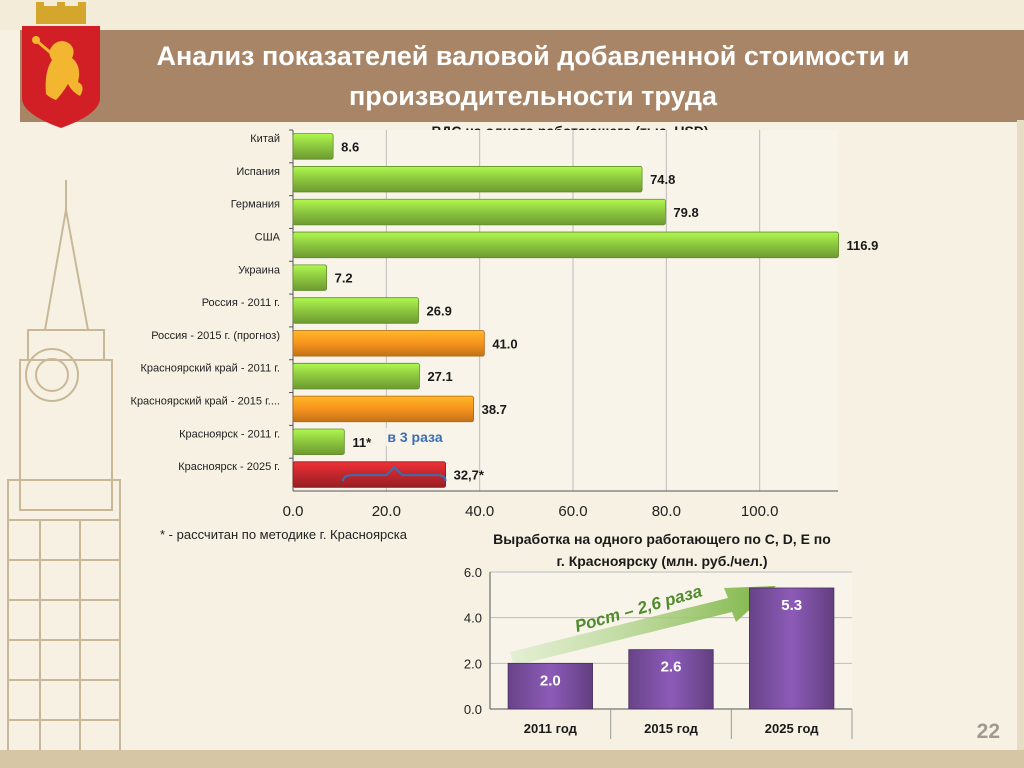 The image size is (1024, 768). Describe the element at coordinates (863, 245) in the screenshot. I see `chart1-value-label: 116.9` at that location.